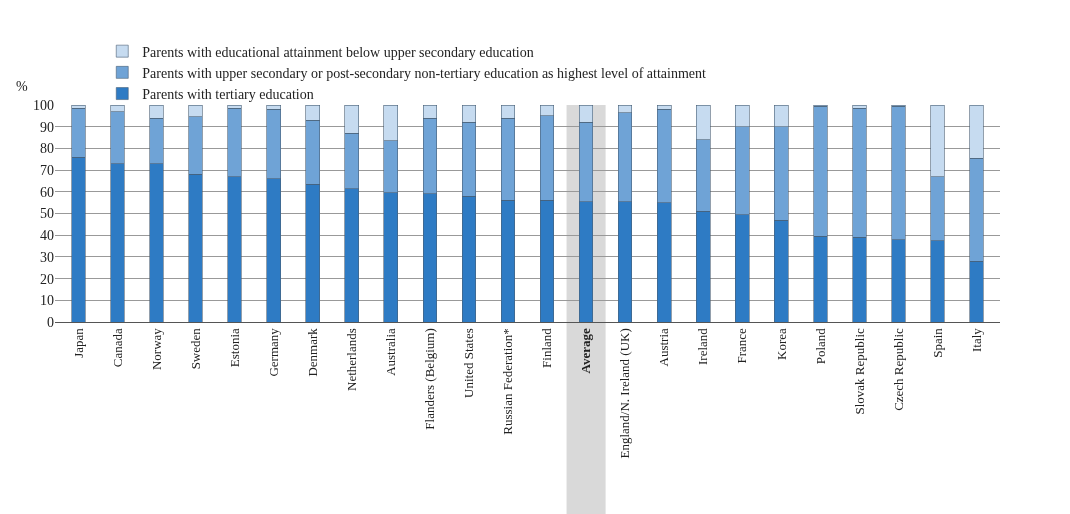 Image resolution: width=1070 pixels, height=514 pixels. Describe the element at coordinates (47, 192) in the screenshot. I see `y-tick-label: 60` at that location.